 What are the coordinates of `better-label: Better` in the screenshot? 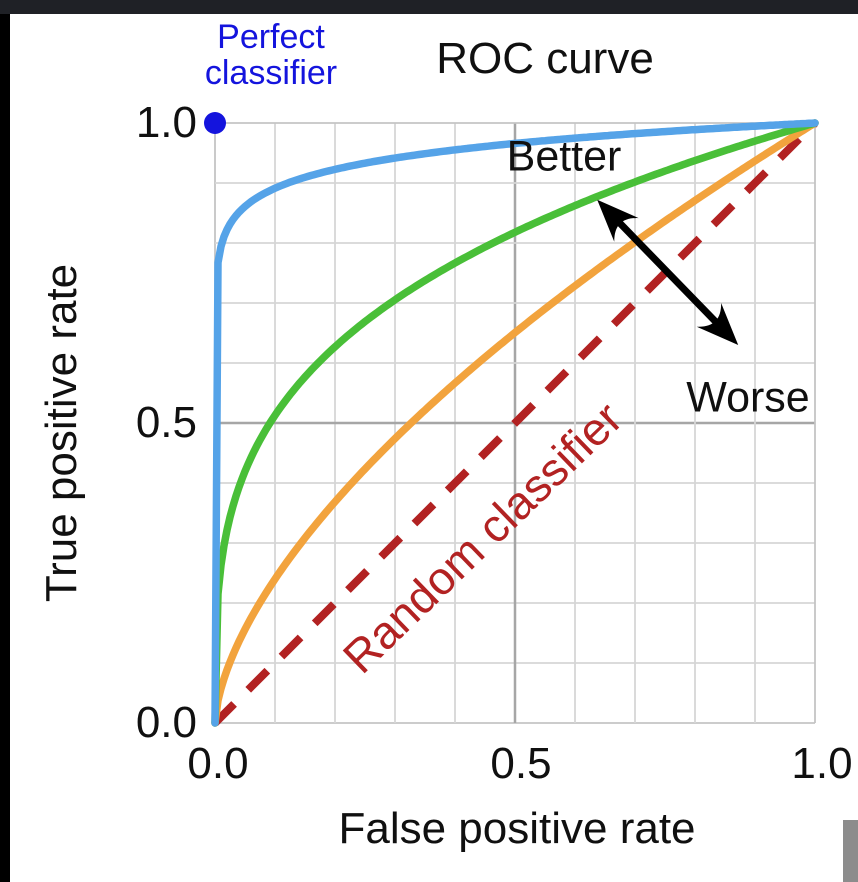 It's located at (564, 156).